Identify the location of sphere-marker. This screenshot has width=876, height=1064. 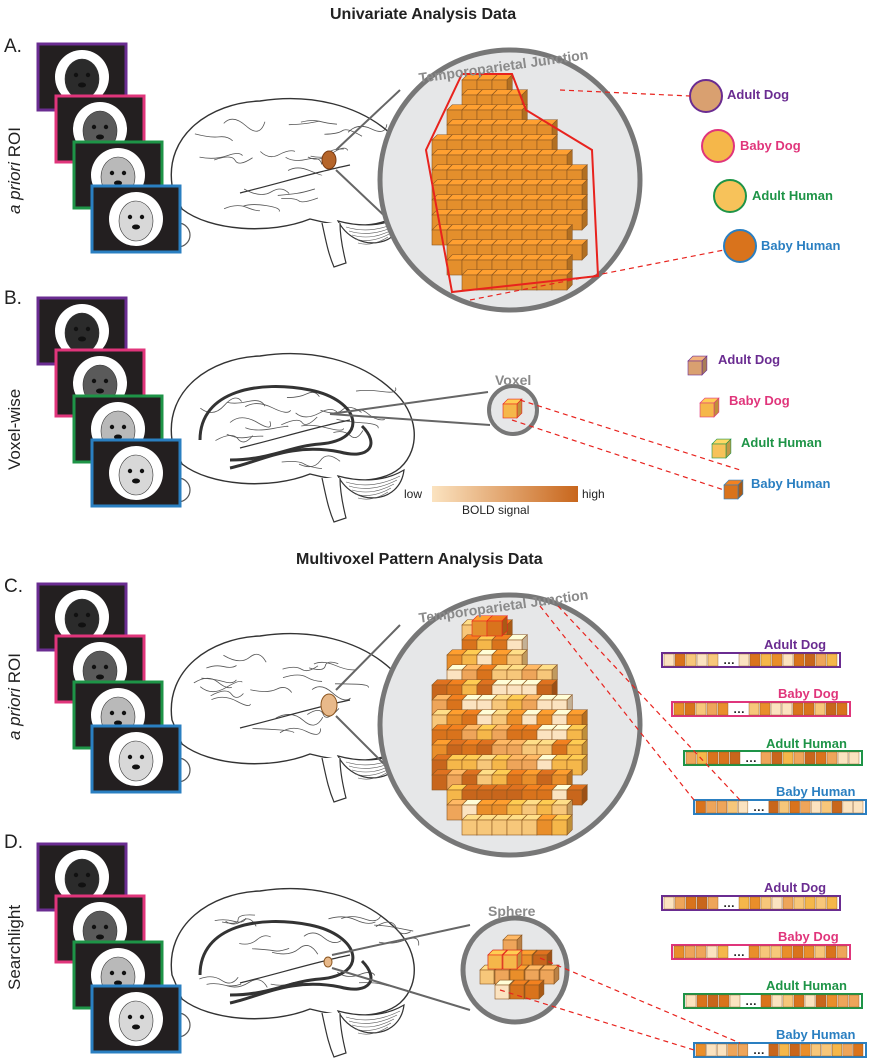
(328, 962).